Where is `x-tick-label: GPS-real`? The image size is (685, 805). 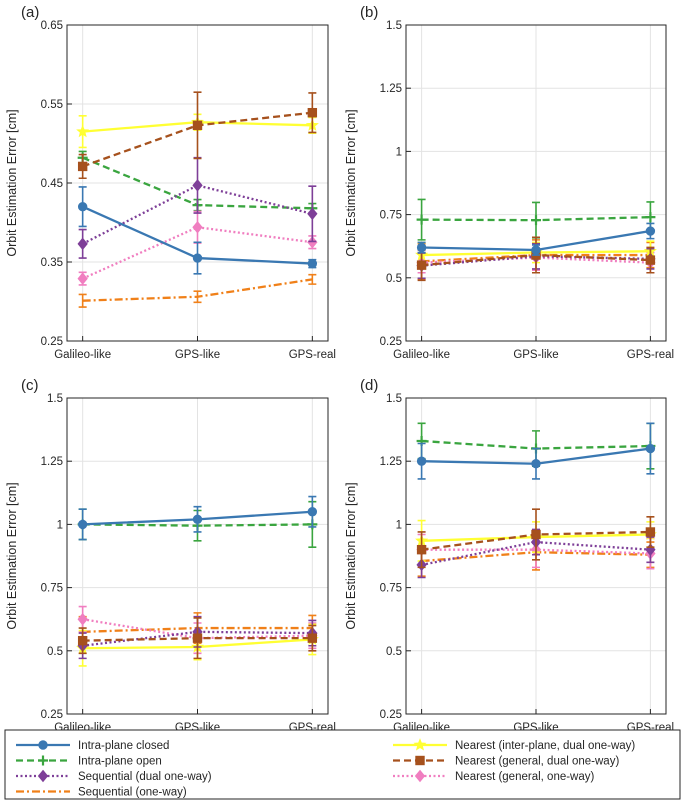
x-tick-label: GPS-real is located at coordinates (650, 355).